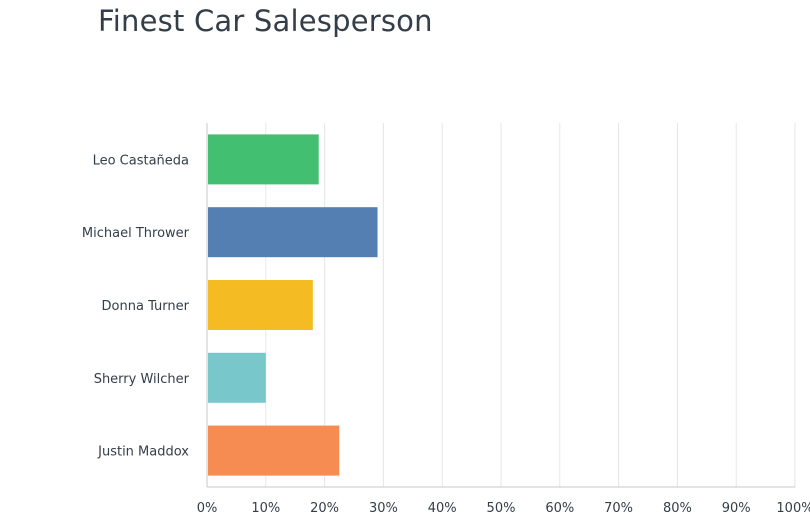 This screenshot has height=522, width=810. What do you see at coordinates (207, 508) in the screenshot?
I see `x-tick-label: 0%` at bounding box center [207, 508].